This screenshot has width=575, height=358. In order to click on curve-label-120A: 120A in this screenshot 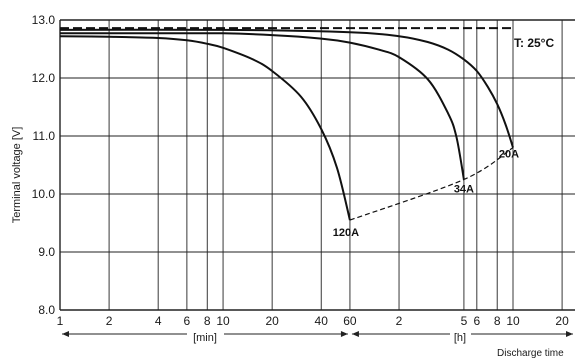, I will do `click(346, 233)`.